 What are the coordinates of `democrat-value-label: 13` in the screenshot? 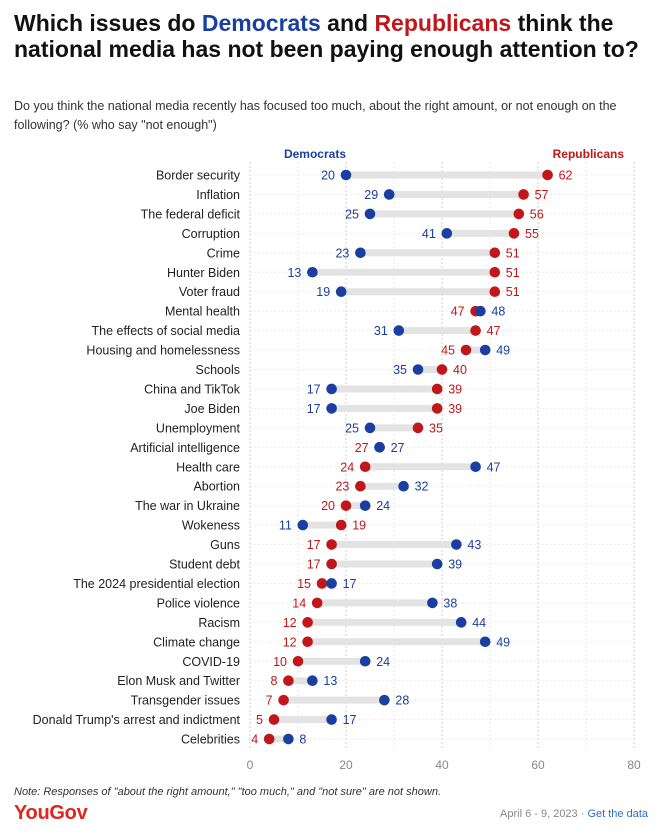 It's located at (294, 273).